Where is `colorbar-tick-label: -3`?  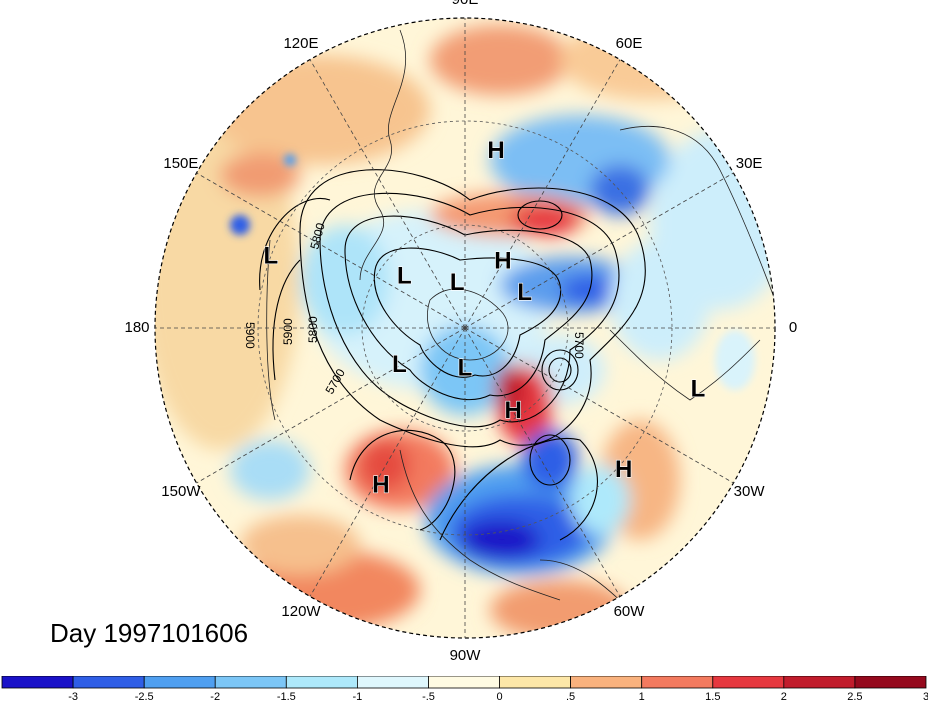
colorbar-tick-label: -3 is located at coordinates (73, 696).